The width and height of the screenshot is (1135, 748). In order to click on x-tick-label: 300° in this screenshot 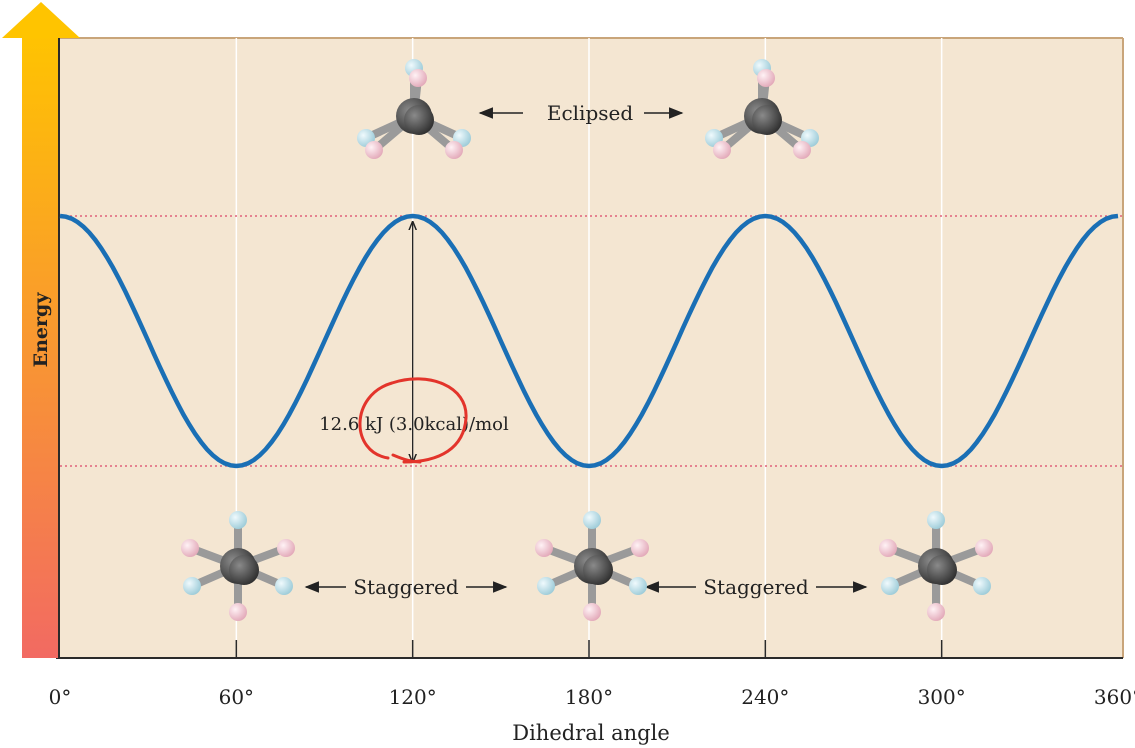, I will do `click(942, 697)`.